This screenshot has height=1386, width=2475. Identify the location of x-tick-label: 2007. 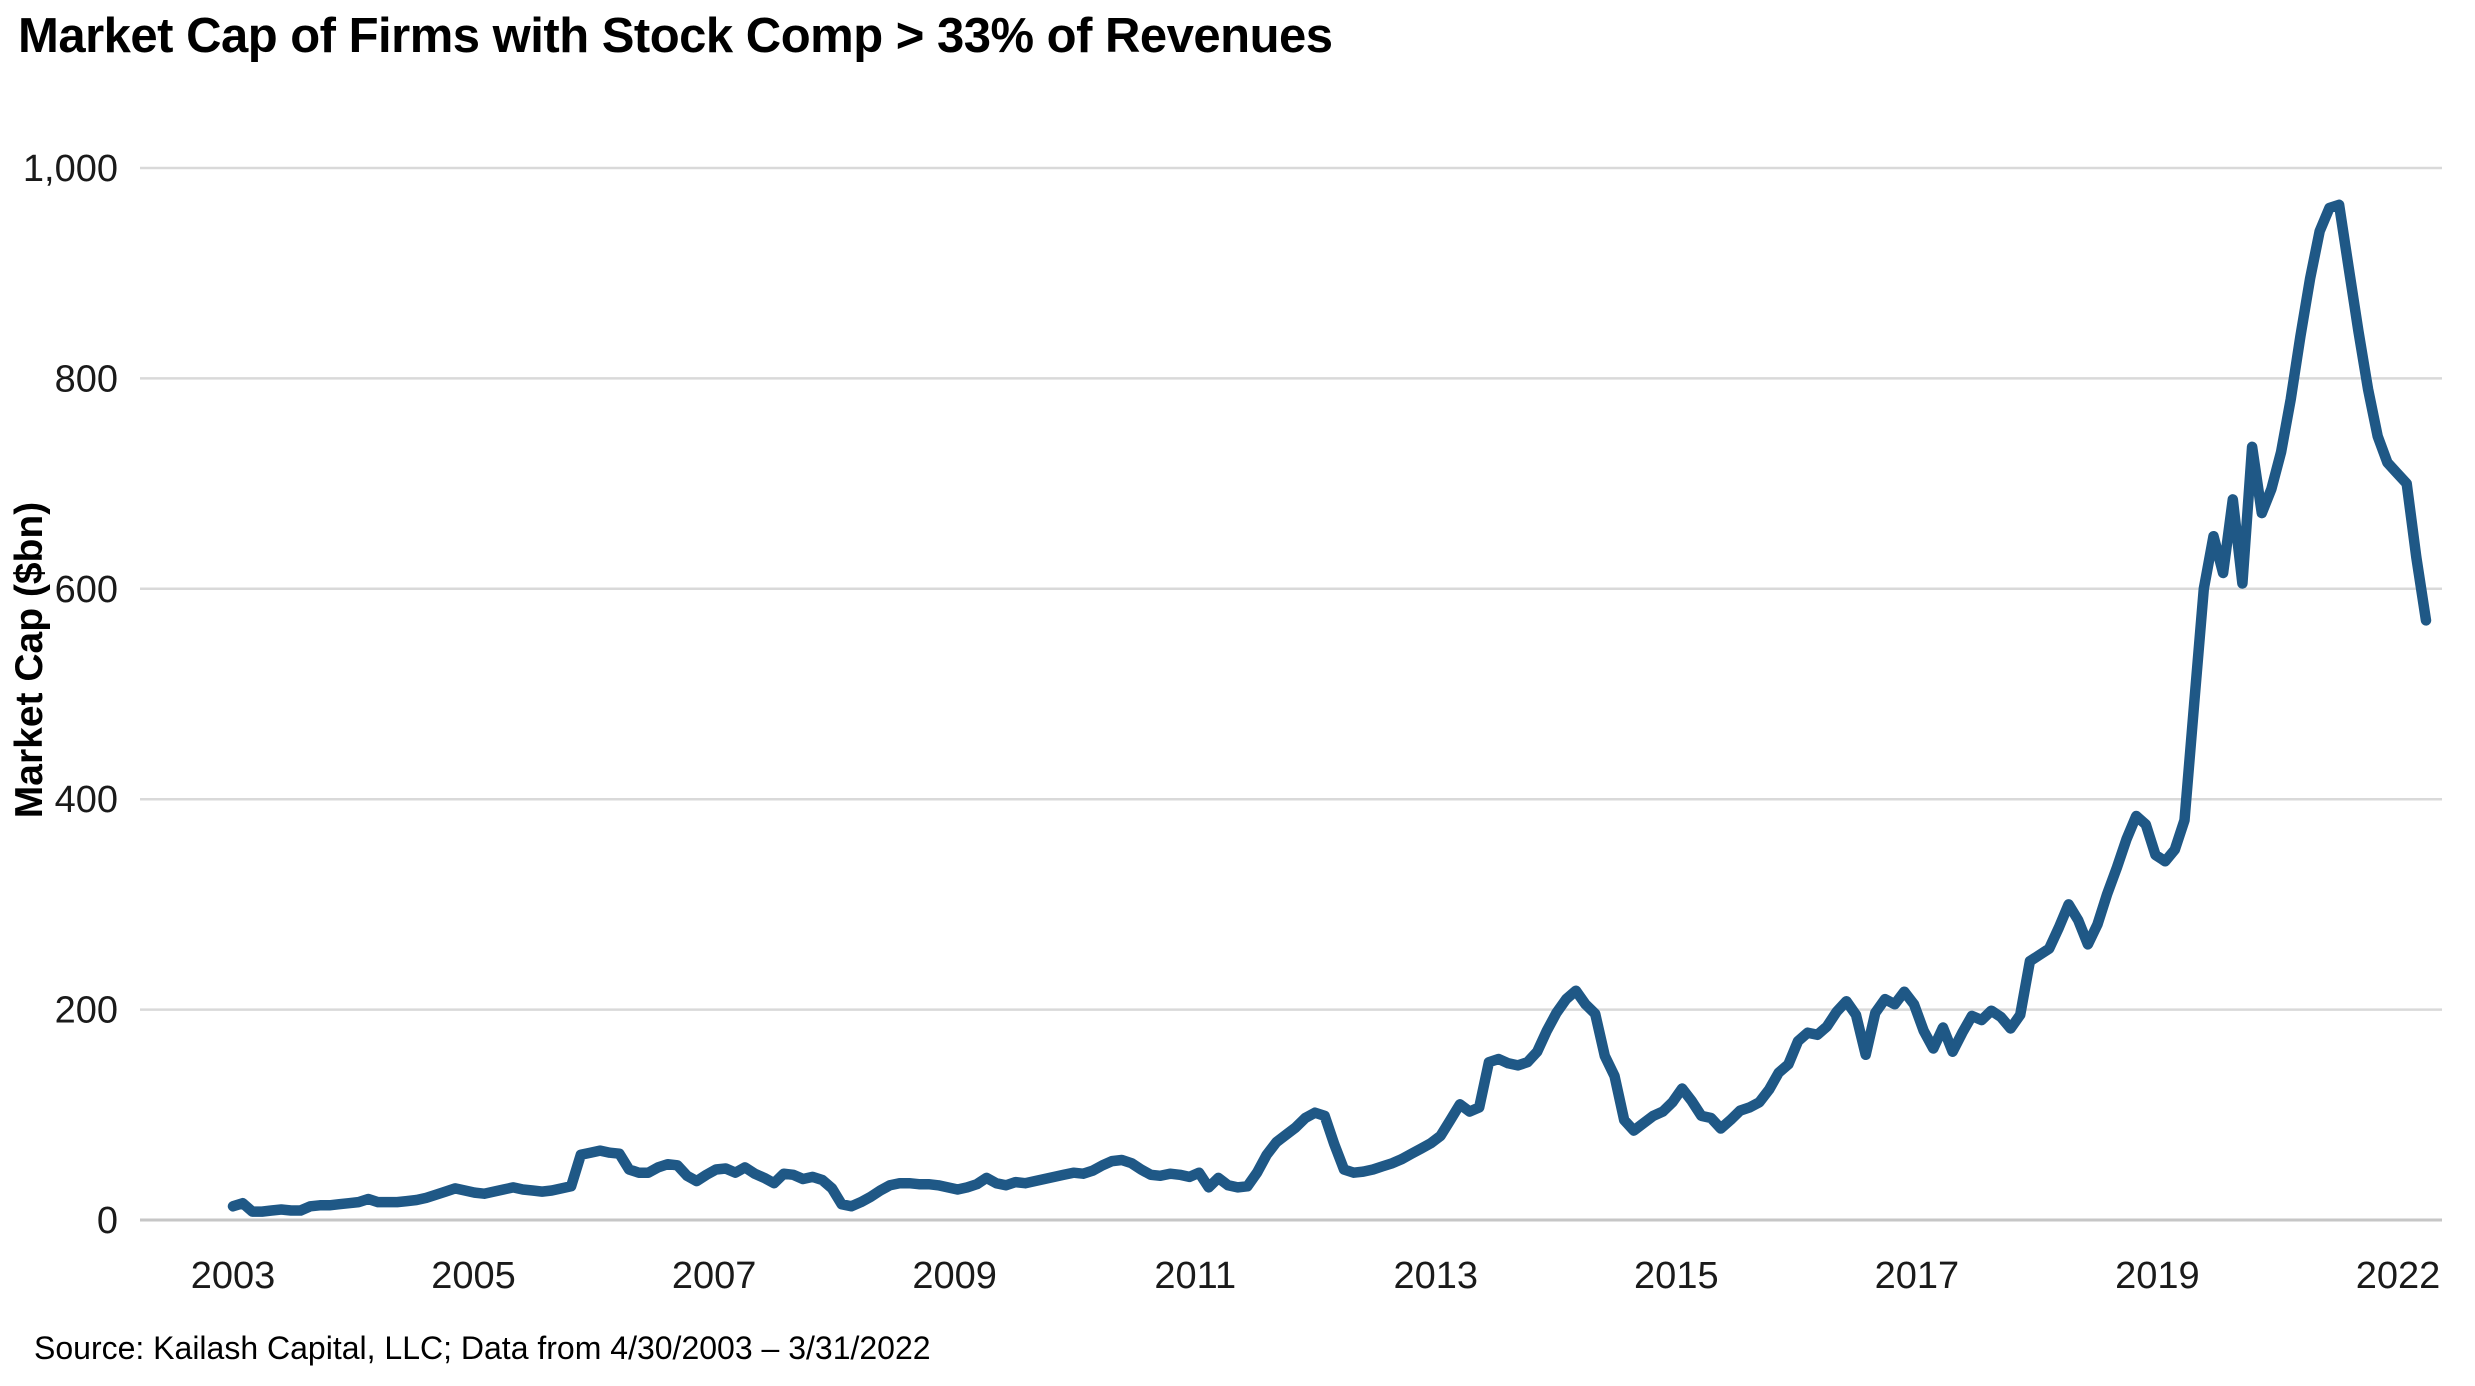
(714, 1276).